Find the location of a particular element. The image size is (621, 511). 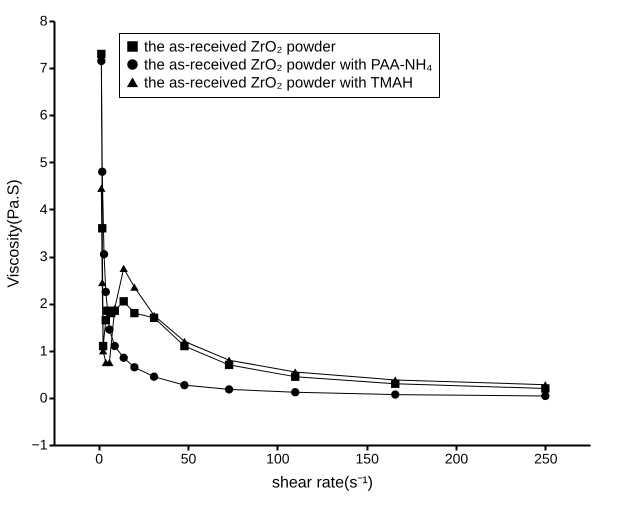

x-tick-label: 100 is located at coordinates (278, 458).